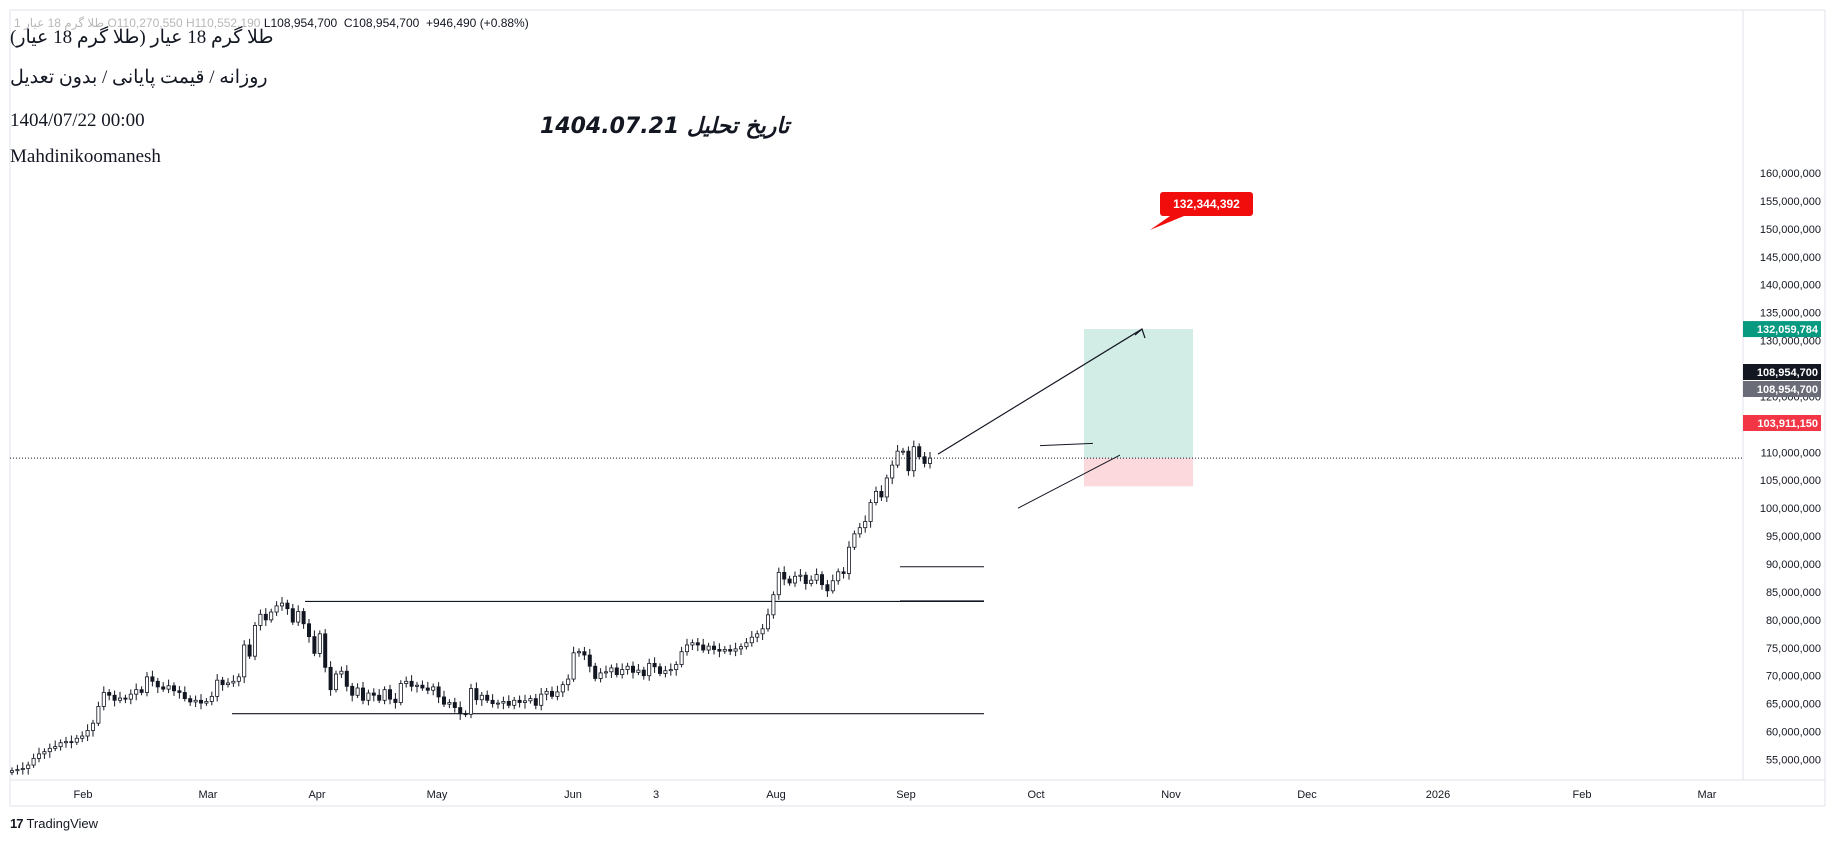  What do you see at coordinates (1787, 390) in the screenshot?
I see `ref-price-label: 108,954,700` at bounding box center [1787, 390].